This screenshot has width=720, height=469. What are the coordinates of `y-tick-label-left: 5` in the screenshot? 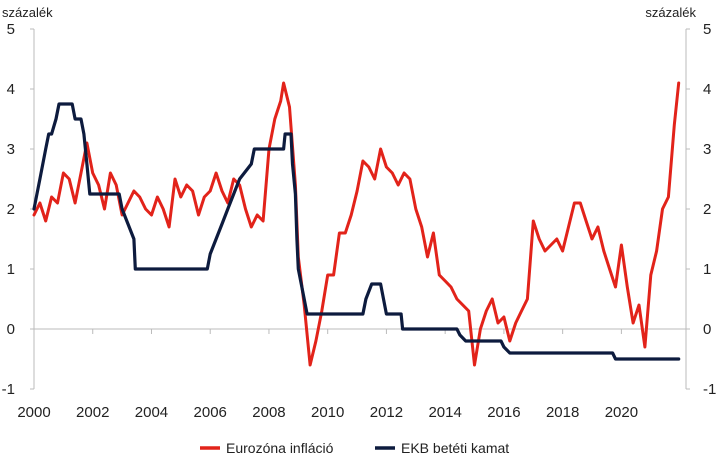 It's located at (11, 29).